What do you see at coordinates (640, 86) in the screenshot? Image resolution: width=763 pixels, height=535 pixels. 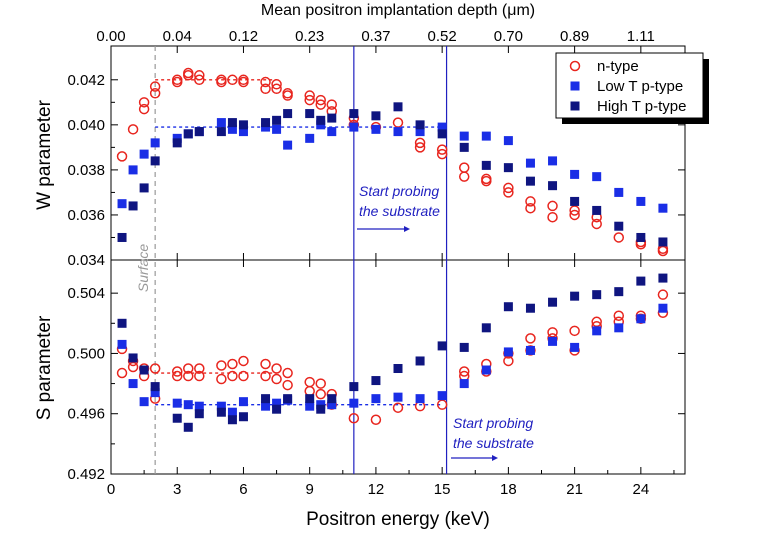 I see `legend-label-low-t: Low T p-type` at bounding box center [640, 86].